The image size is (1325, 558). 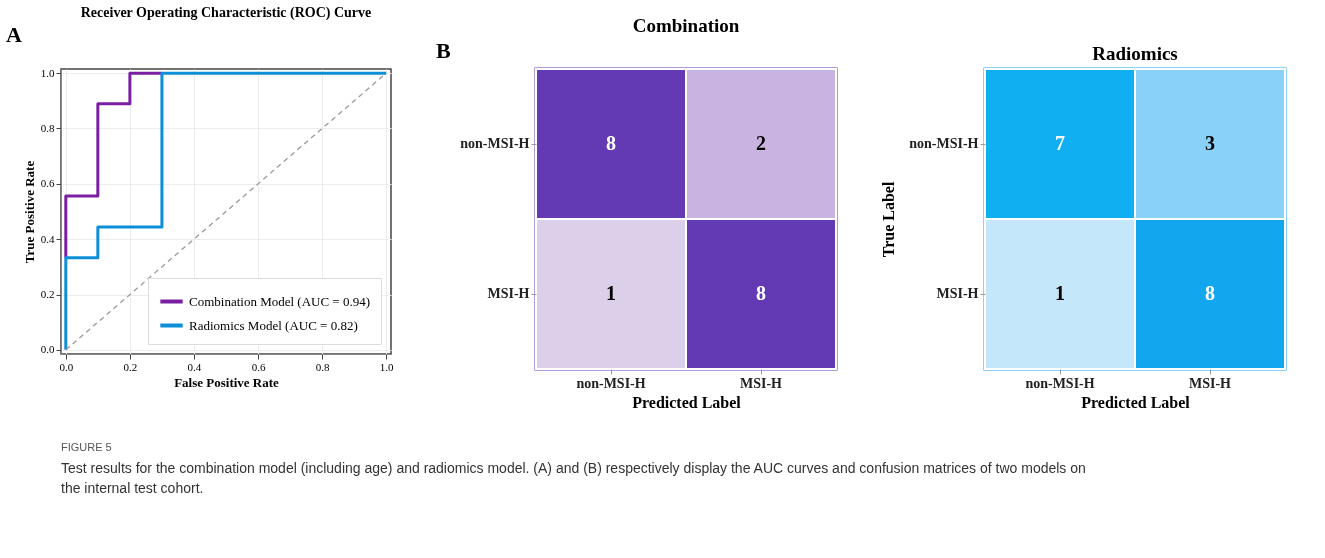 What do you see at coordinates (1135, 53) in the screenshot?
I see `chart-title: Radiomics` at bounding box center [1135, 53].